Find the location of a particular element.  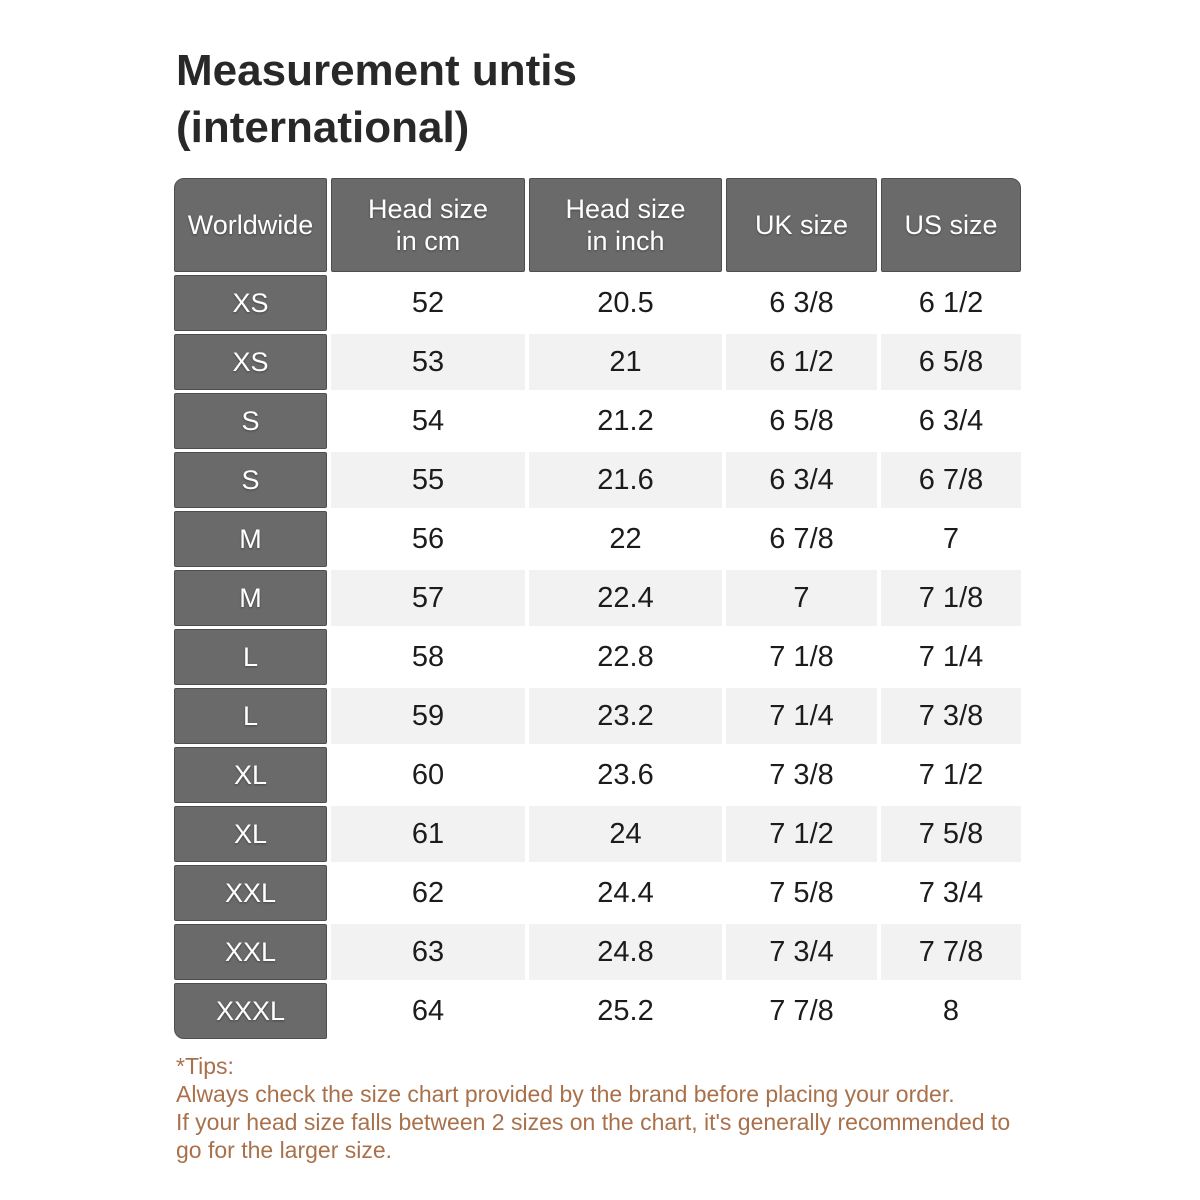

tips-heading: *Tips: is located at coordinates (205, 1066).